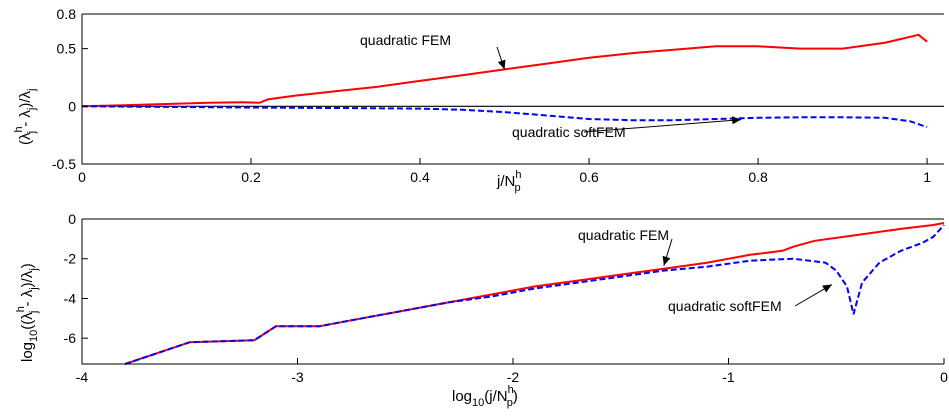  I want to click on top-ylabel-sup: h, so click(19, 129).